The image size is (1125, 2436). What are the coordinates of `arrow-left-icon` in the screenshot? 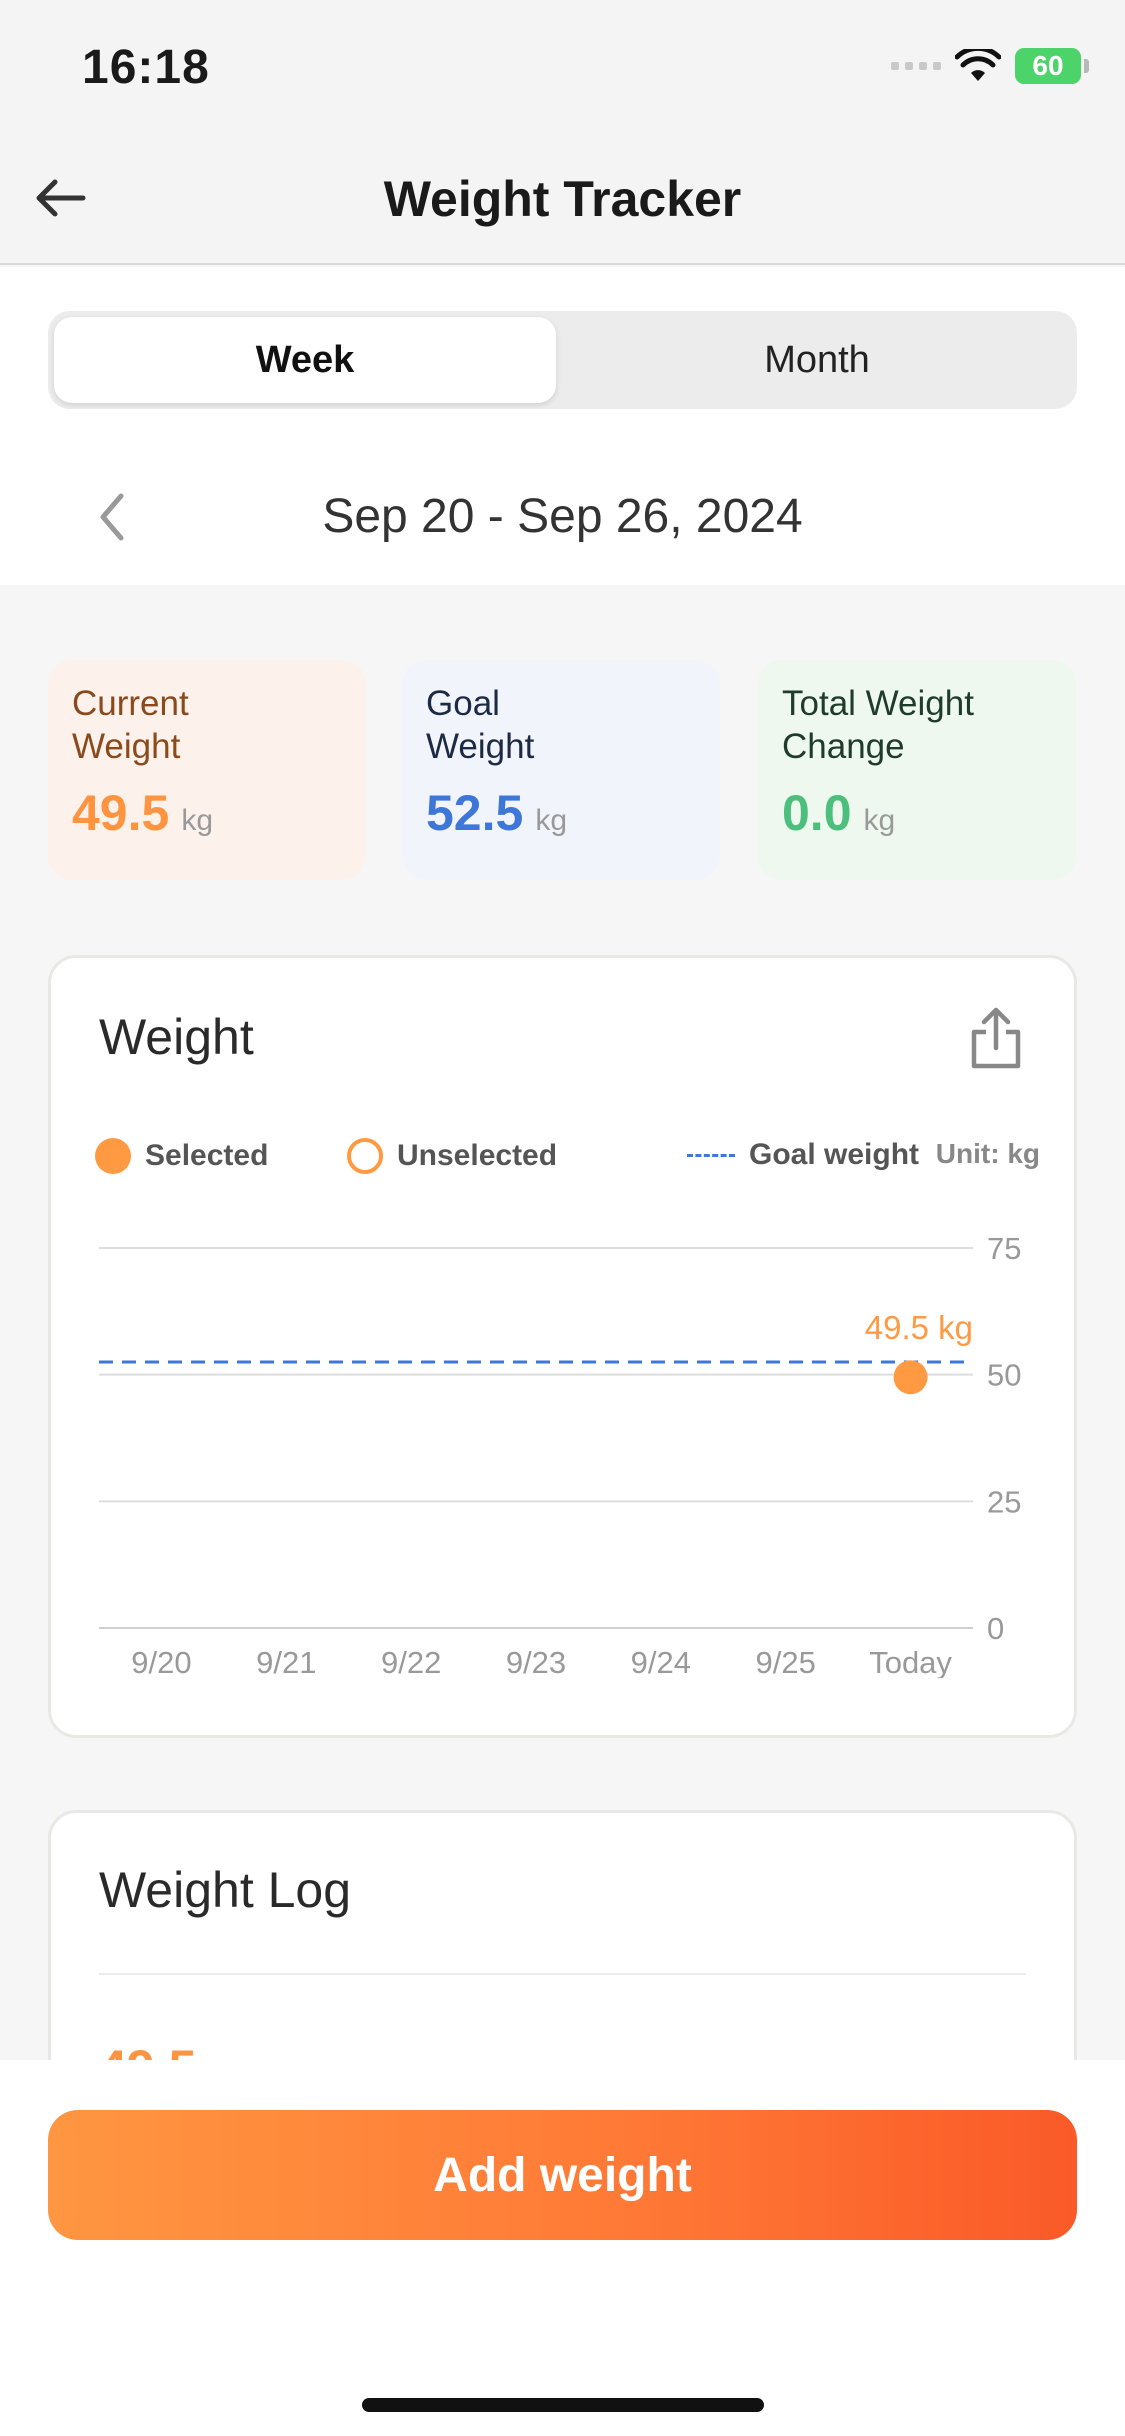 It's located at (61, 198).